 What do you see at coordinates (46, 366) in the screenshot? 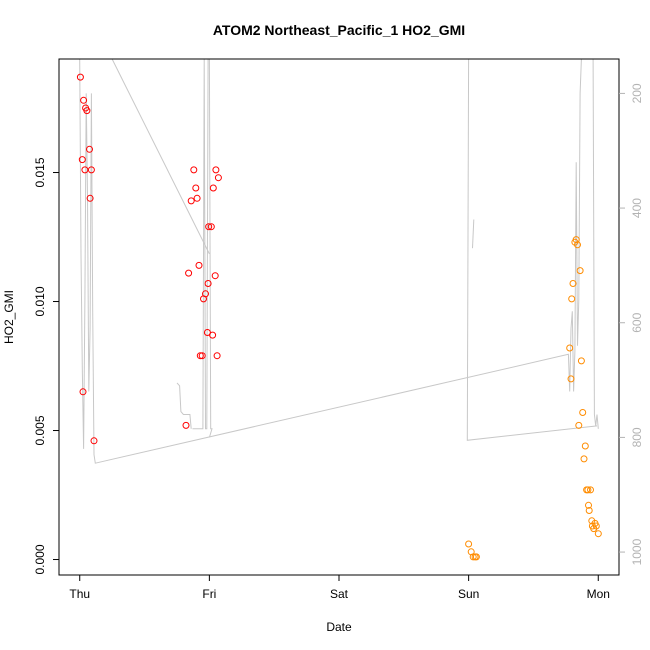
I see `y-axis-left: 0.000 0.005 0.010 0.015` at bounding box center [46, 366].